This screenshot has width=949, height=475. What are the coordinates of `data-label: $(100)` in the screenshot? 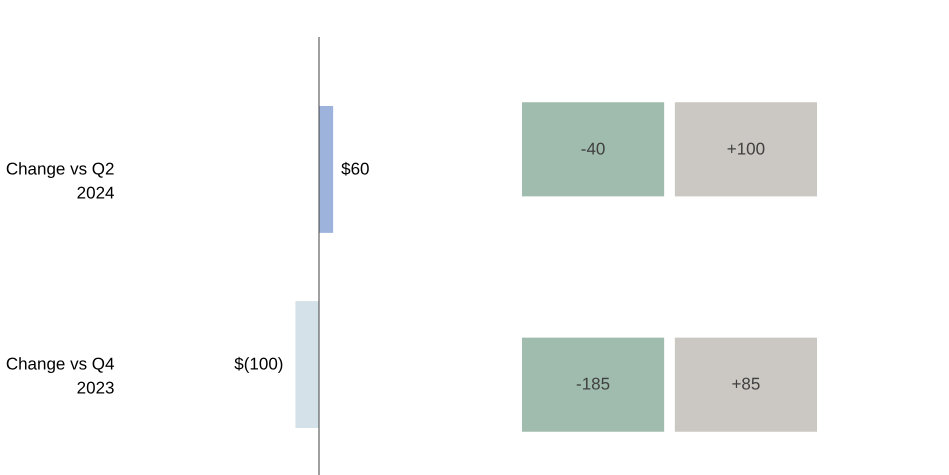 It's located at (259, 364).